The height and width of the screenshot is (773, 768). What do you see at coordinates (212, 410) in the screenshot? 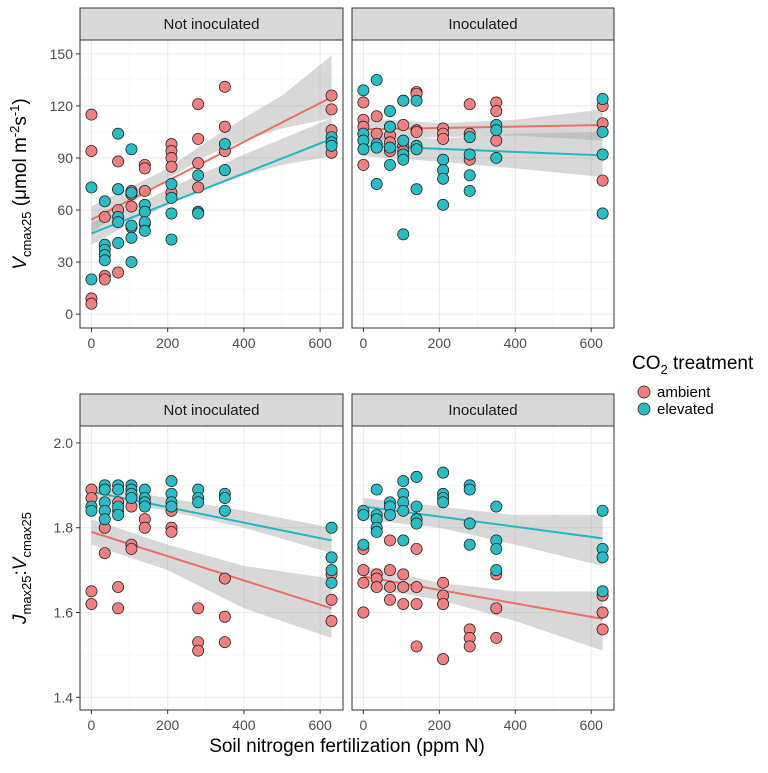
I see `strip-label-jmax-not-inoculated: Not inoculated` at bounding box center [212, 410].